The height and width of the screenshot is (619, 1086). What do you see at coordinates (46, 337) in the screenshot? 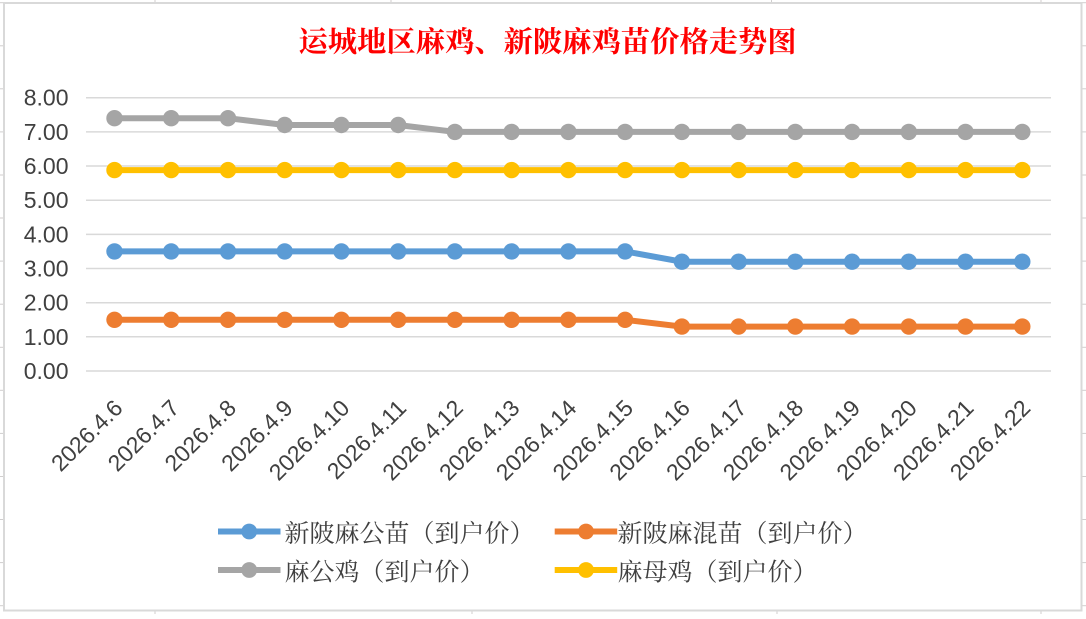
I see `svg-text: 1.00` at bounding box center [46, 337].